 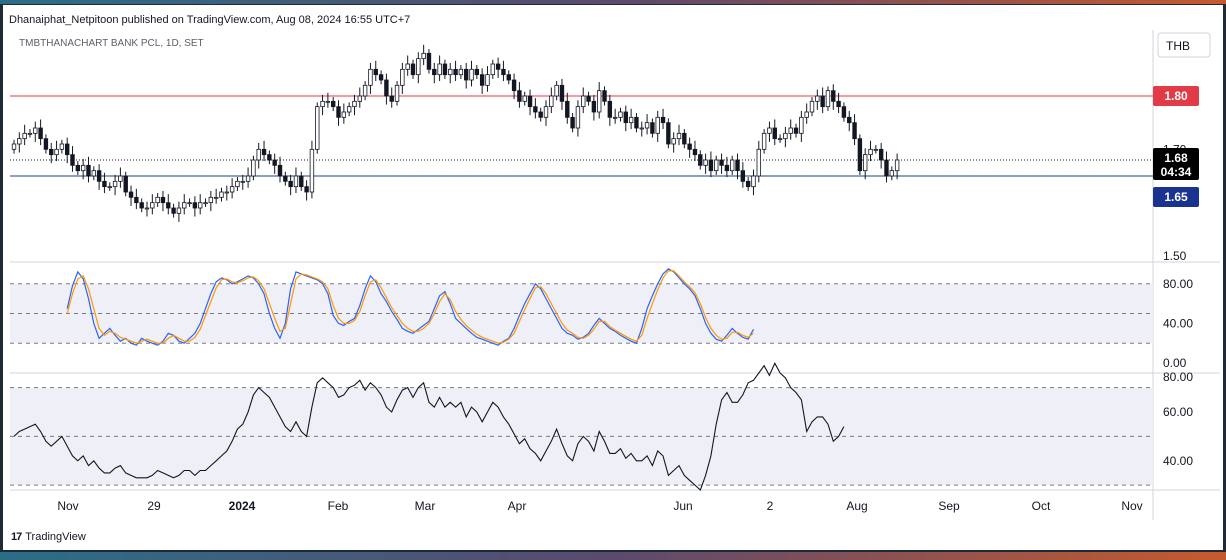 What do you see at coordinates (55, 537) in the screenshot?
I see `tradingview-logo-text: TradingView` at bounding box center [55, 537].